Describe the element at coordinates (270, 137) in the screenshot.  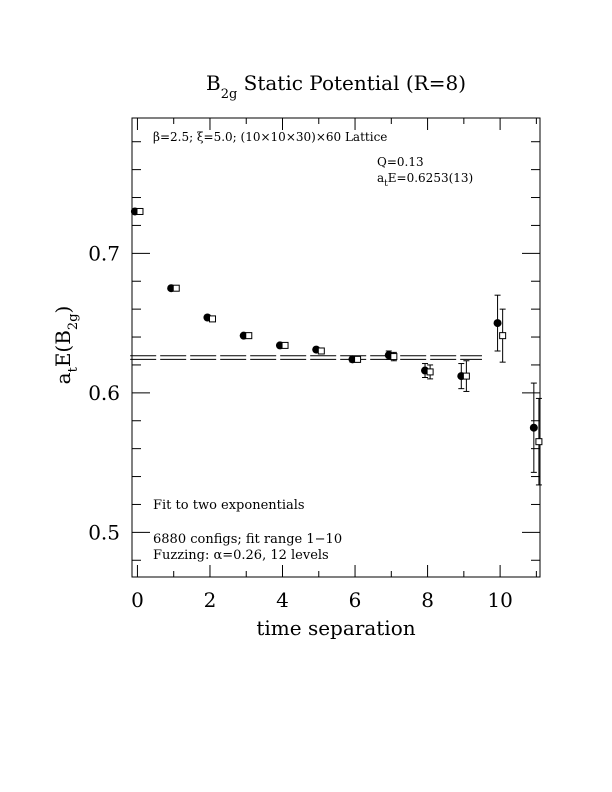
I see `lattice-annotation: β=2.5; ξ=5.0; (10×10×30)×60 Lattice` at that location.